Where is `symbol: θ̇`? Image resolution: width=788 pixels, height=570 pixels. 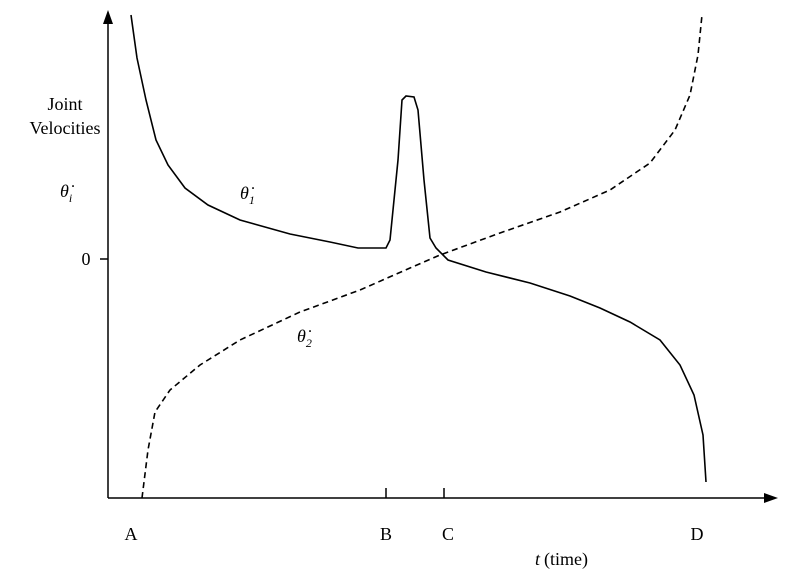
symbol: θ̇ is located at coordinates (67, 191).